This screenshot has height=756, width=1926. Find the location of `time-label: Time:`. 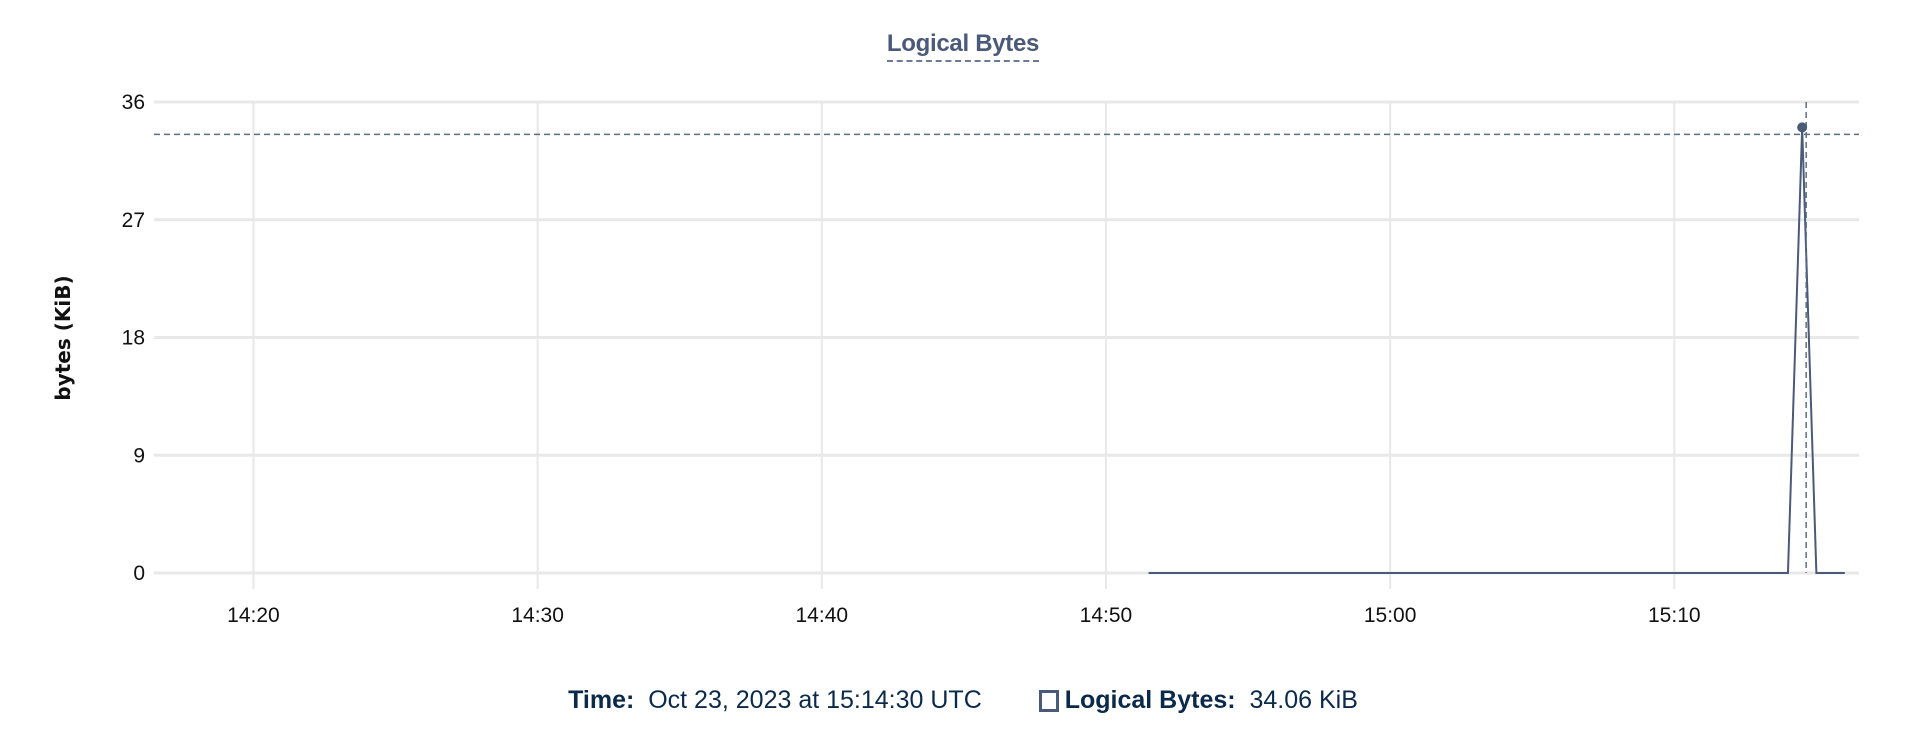

time-label: Time: is located at coordinates (601, 700).